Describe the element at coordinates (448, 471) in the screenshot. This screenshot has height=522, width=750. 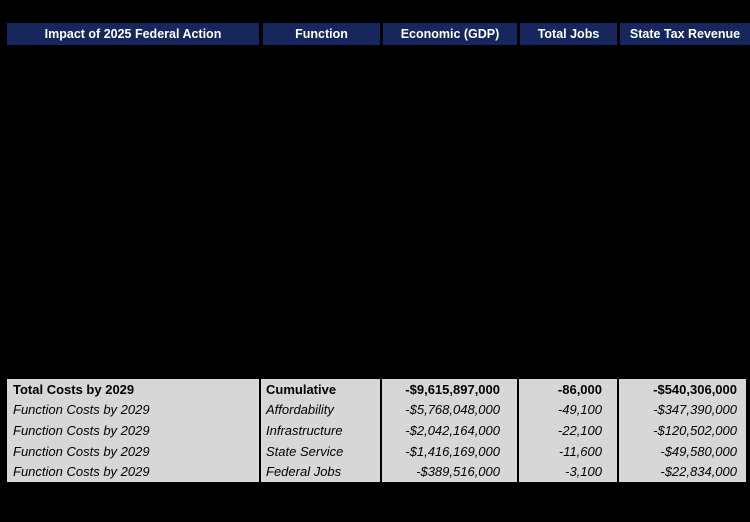
I see `cell-economic-gdp: -$389,516,000` at that location.